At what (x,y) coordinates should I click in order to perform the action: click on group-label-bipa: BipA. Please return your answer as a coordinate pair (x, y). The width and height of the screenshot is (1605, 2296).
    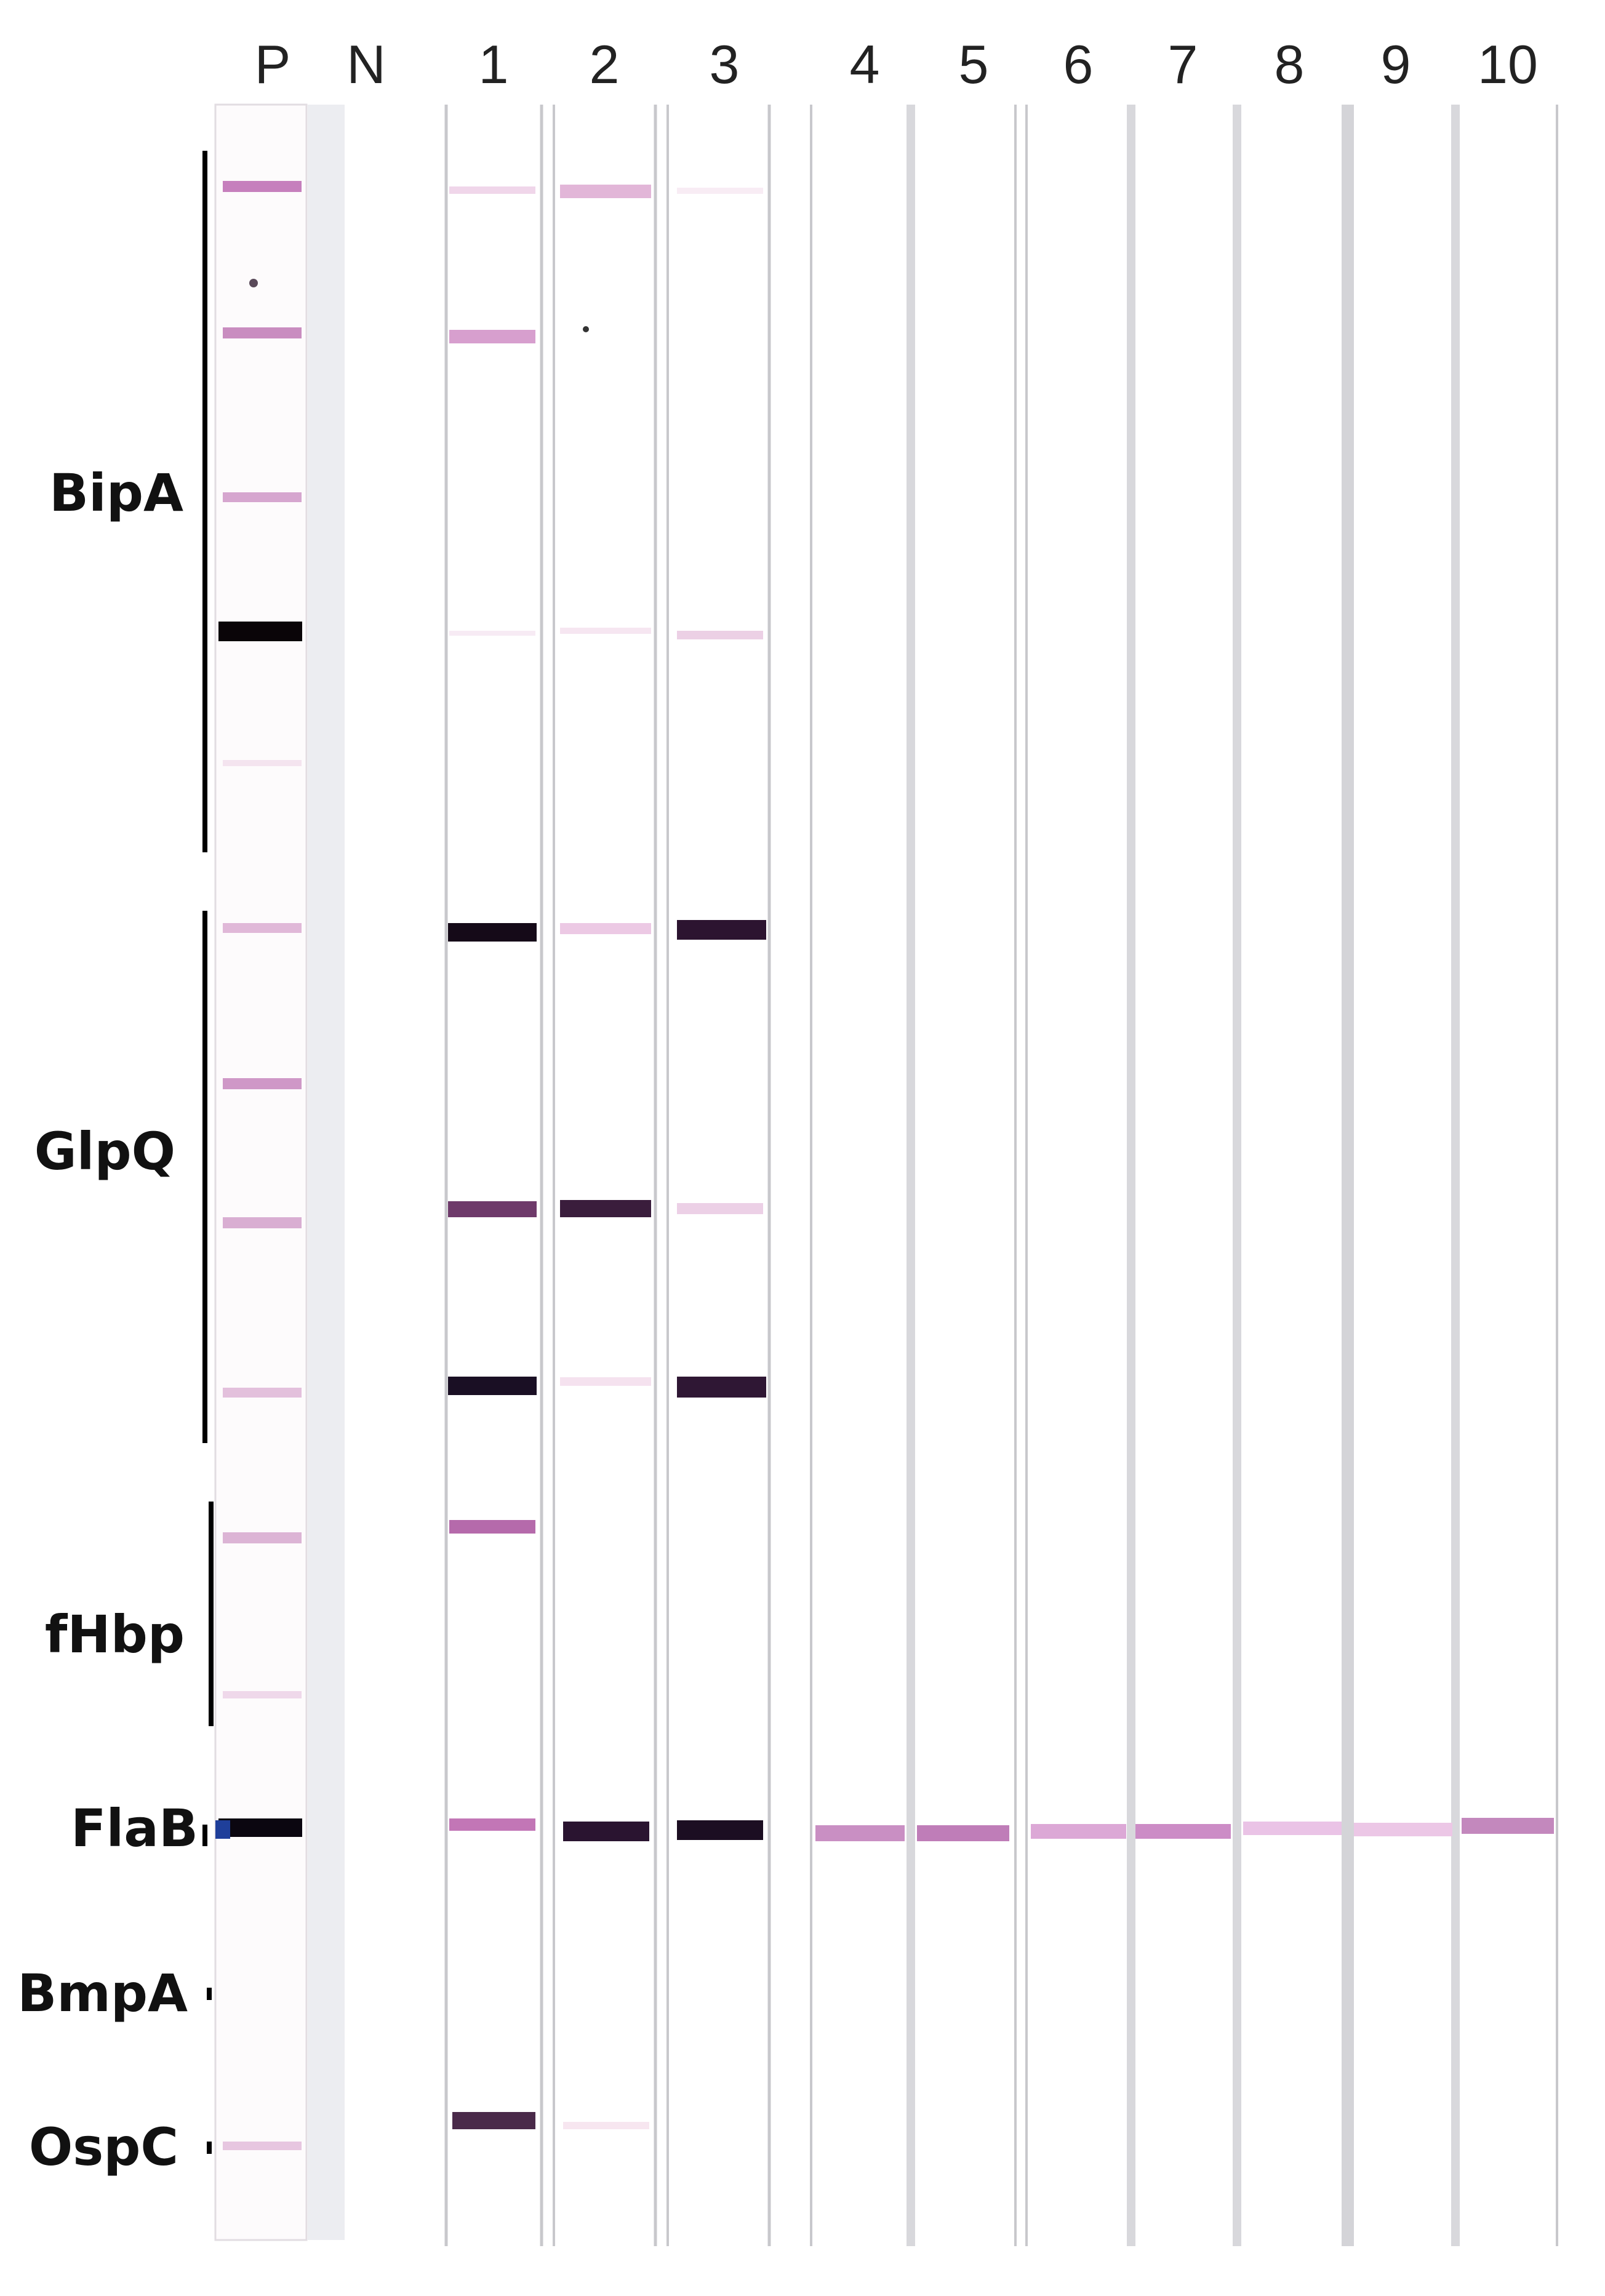
    Looking at the image, I should click on (116, 493).